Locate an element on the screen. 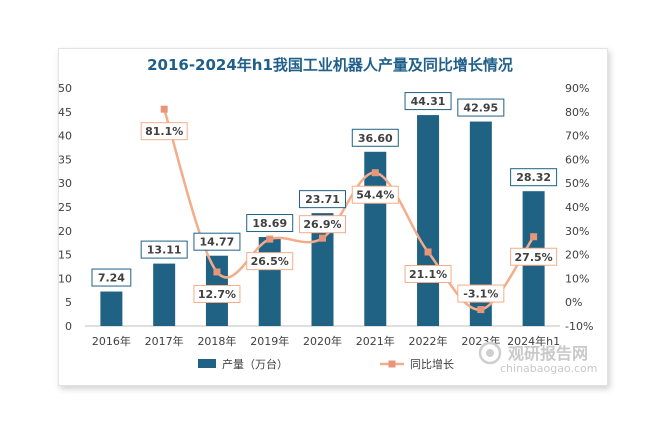  bar-value-label: 13.11 is located at coordinates (164, 250).